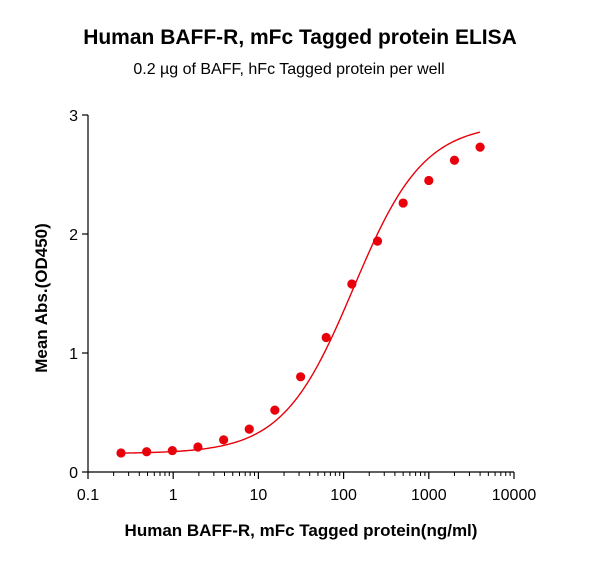 This screenshot has width=600, height=566. What do you see at coordinates (173, 495) in the screenshot?
I see `x-tick-label: 1` at bounding box center [173, 495].